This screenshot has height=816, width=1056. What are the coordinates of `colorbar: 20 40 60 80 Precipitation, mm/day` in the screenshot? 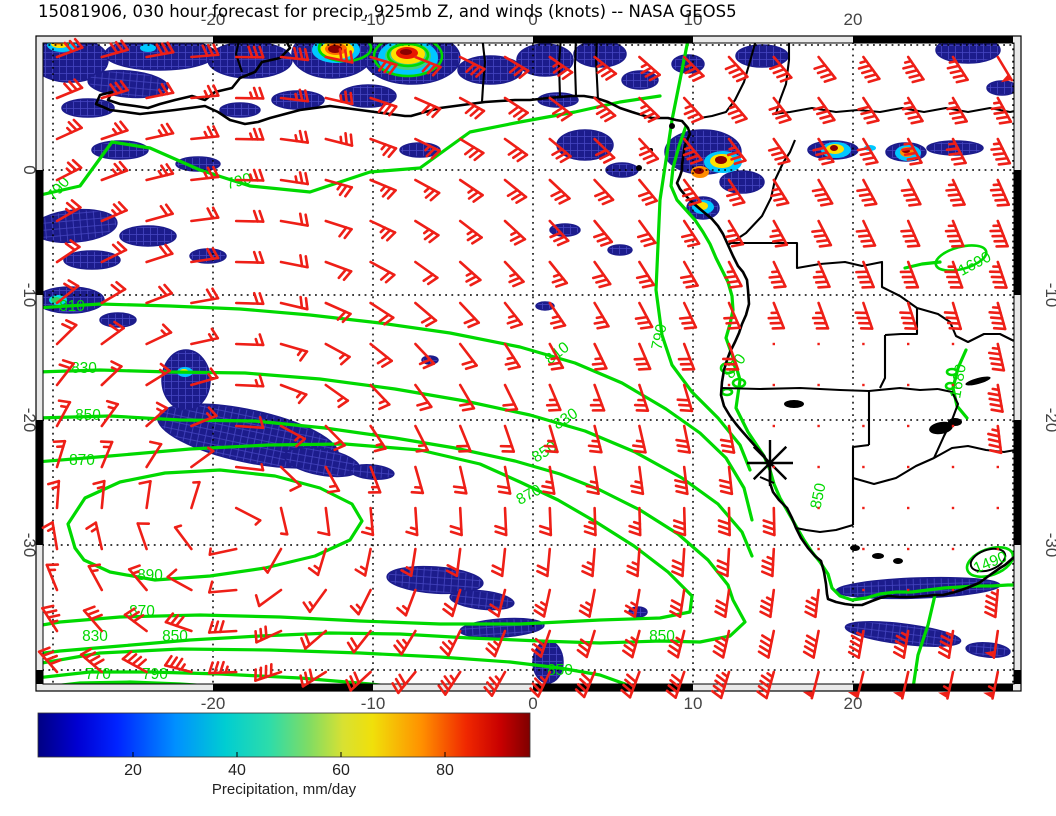 It's located at (284, 755).